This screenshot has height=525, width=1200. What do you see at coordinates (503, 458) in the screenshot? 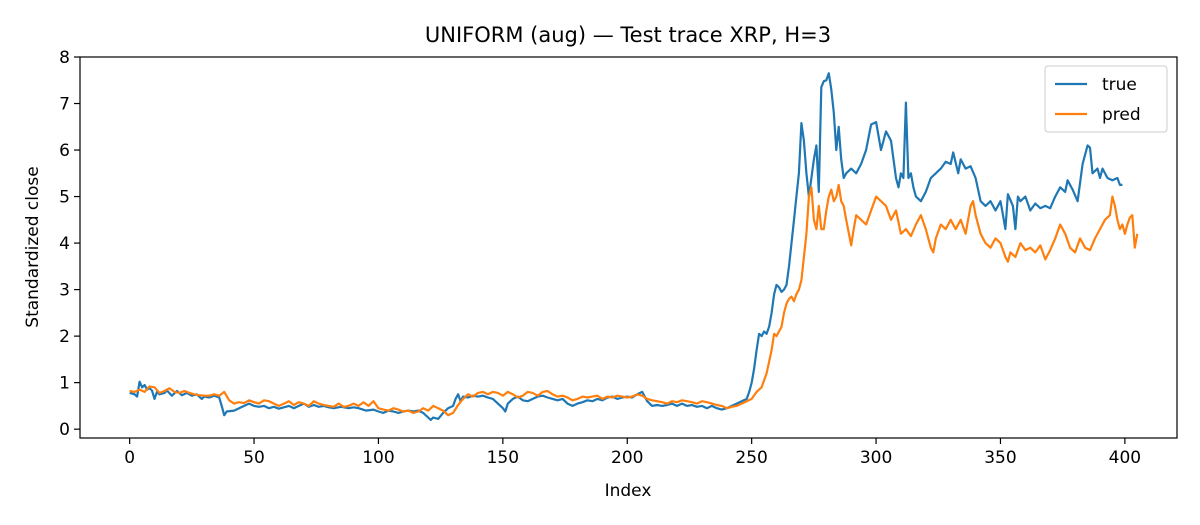
I see `x-tick-label: 150` at bounding box center [503, 458].